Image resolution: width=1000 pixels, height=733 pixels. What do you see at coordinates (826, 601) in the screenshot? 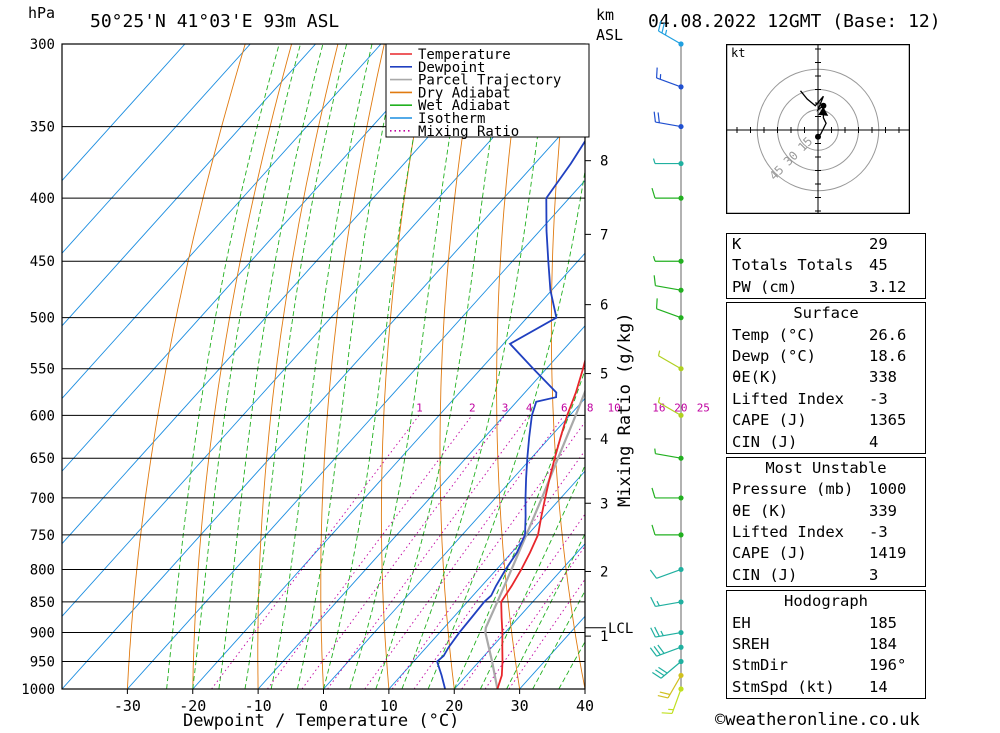
I see `hodograph-title: Hodograph` at bounding box center [826, 601].